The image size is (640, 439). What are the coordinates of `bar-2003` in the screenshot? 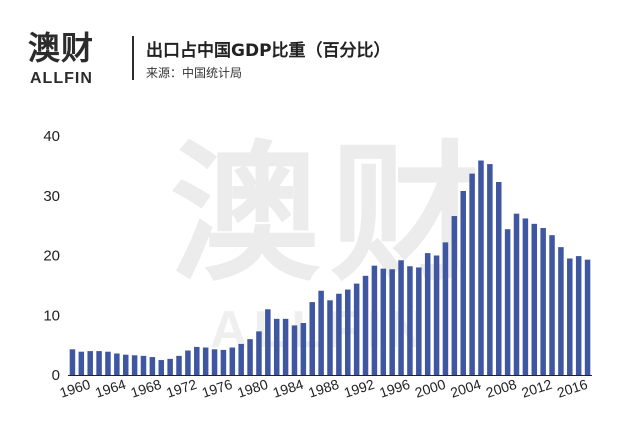 It's located at (454, 295).